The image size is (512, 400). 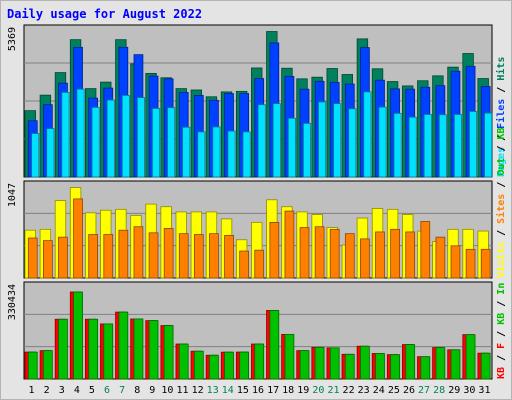 I want to click on legend-item: Pages, so click(x=501, y=162).